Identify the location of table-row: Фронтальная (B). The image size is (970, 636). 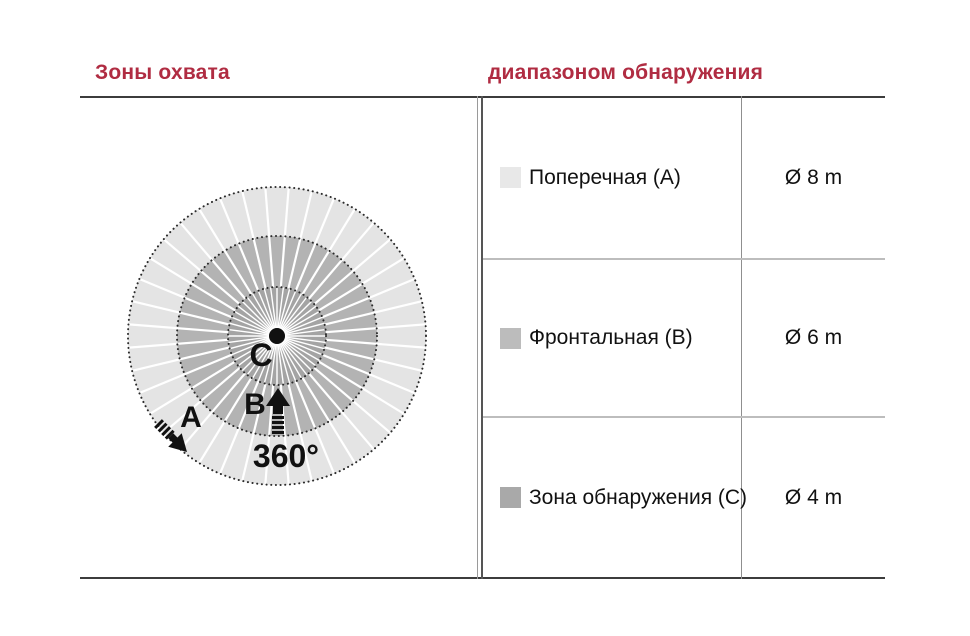
(612, 338).